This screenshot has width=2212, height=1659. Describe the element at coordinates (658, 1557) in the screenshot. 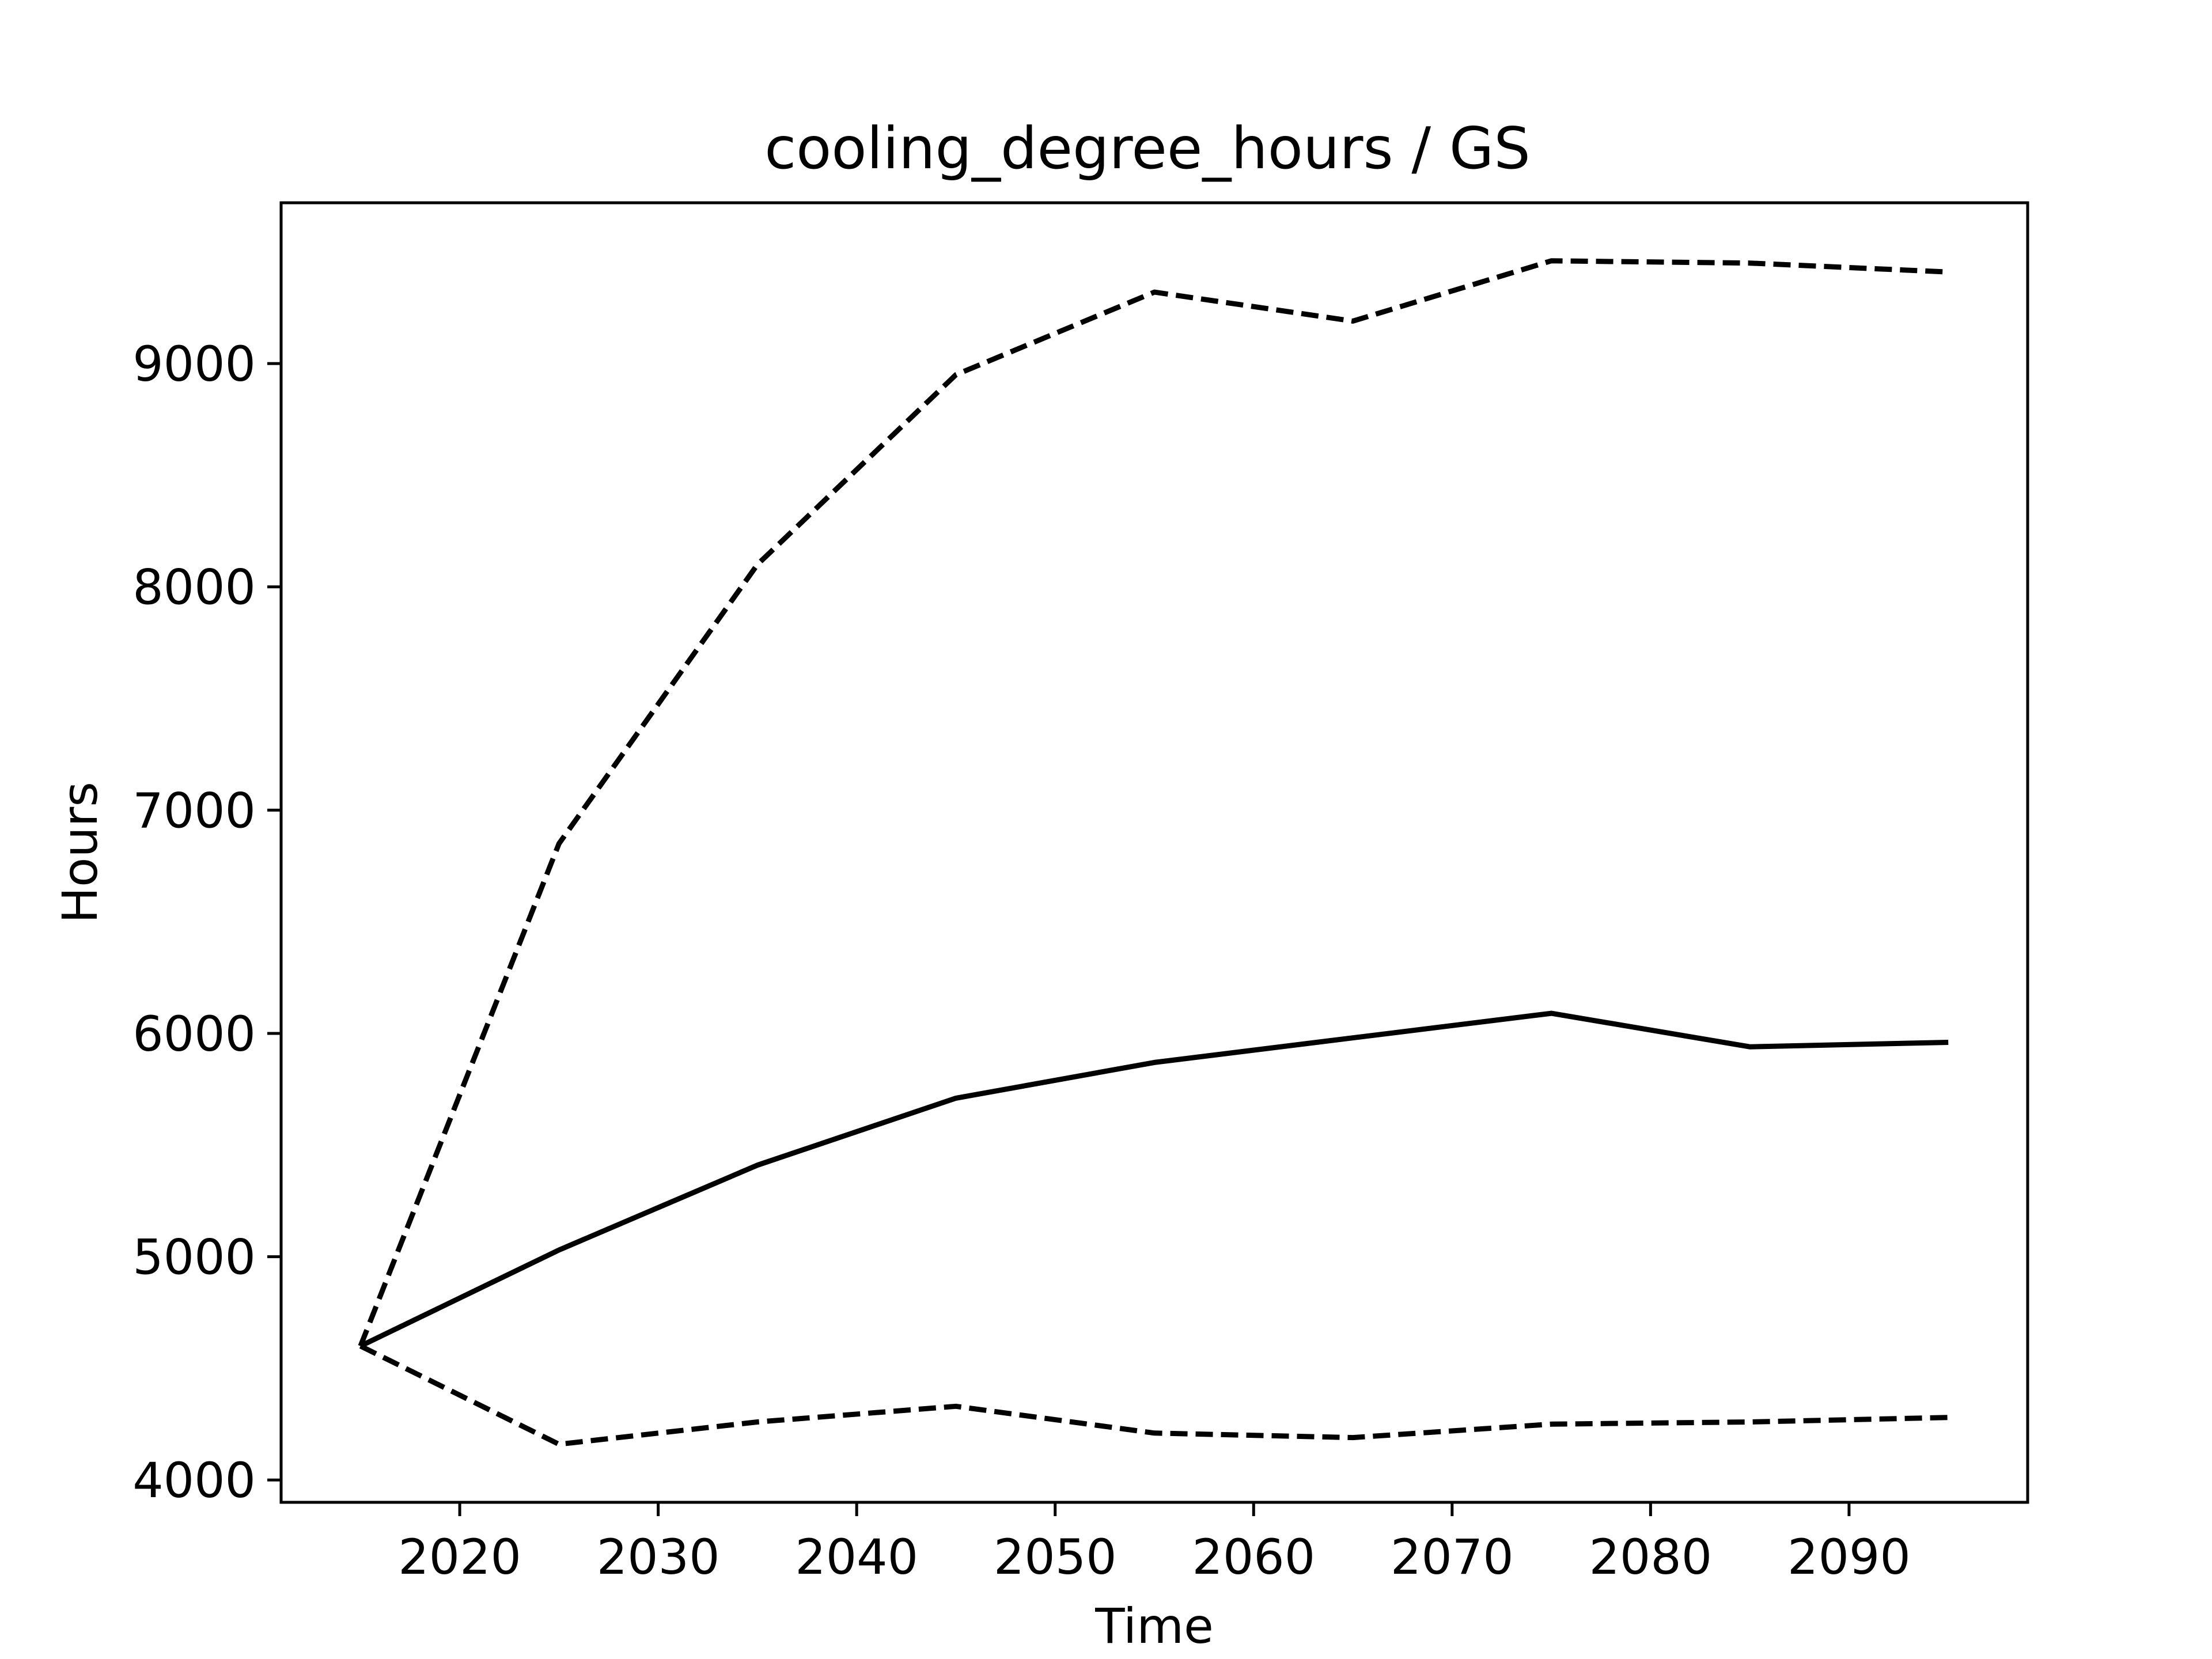

I see `x-tick-label: 2030` at that location.